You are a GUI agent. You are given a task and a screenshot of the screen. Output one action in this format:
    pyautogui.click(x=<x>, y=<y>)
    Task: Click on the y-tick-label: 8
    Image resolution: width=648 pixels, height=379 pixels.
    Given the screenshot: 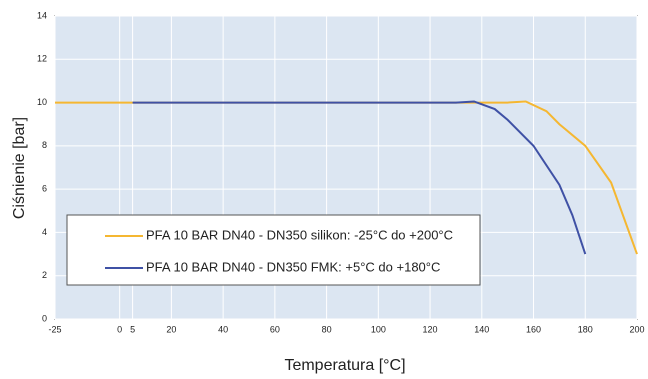 What is the action you would take?
    pyautogui.click(x=44, y=145)
    